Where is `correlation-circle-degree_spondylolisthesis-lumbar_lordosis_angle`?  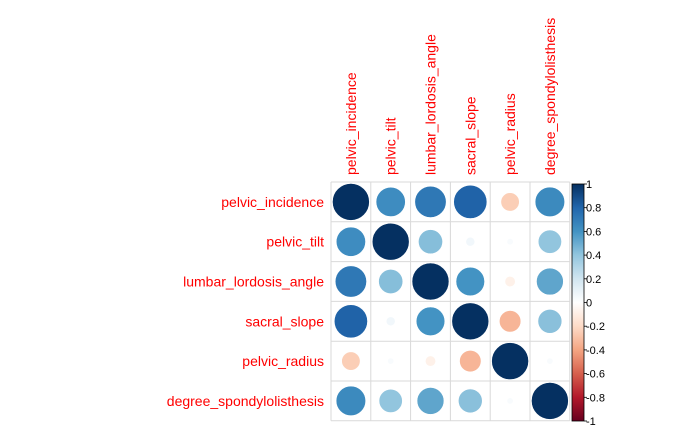
correlation-circle-degree_spondylolisthesis-lumbar_lordosis_angle is located at coordinates (430, 401).